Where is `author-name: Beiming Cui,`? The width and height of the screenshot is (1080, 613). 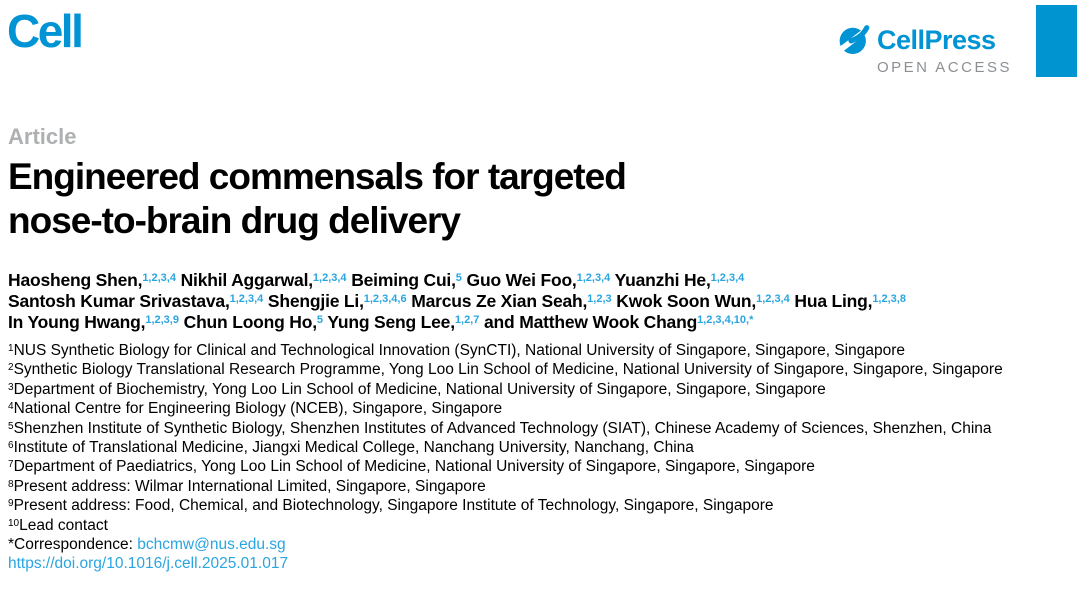 author-name: Beiming Cui, is located at coordinates (401, 280).